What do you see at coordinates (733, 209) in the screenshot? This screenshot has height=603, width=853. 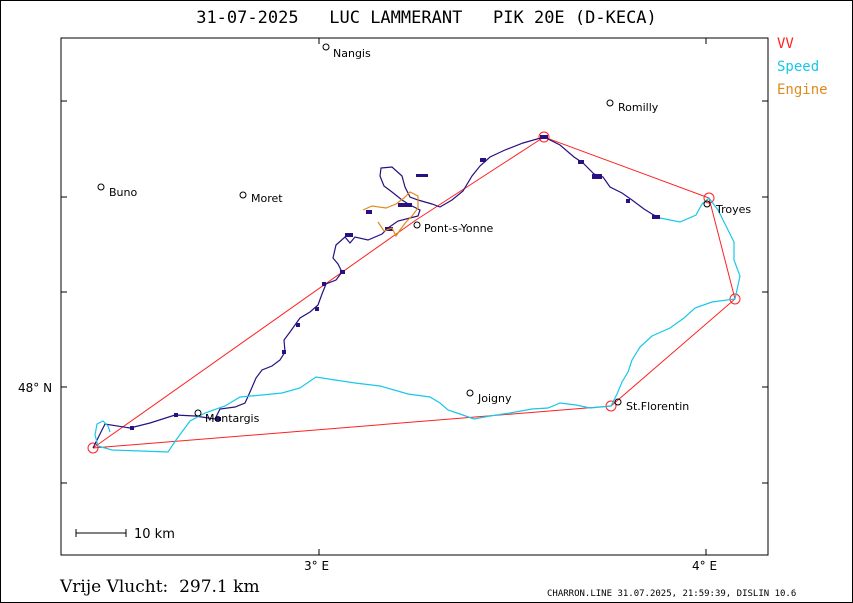 I see `place-troyes: Troyes` at bounding box center [733, 209].